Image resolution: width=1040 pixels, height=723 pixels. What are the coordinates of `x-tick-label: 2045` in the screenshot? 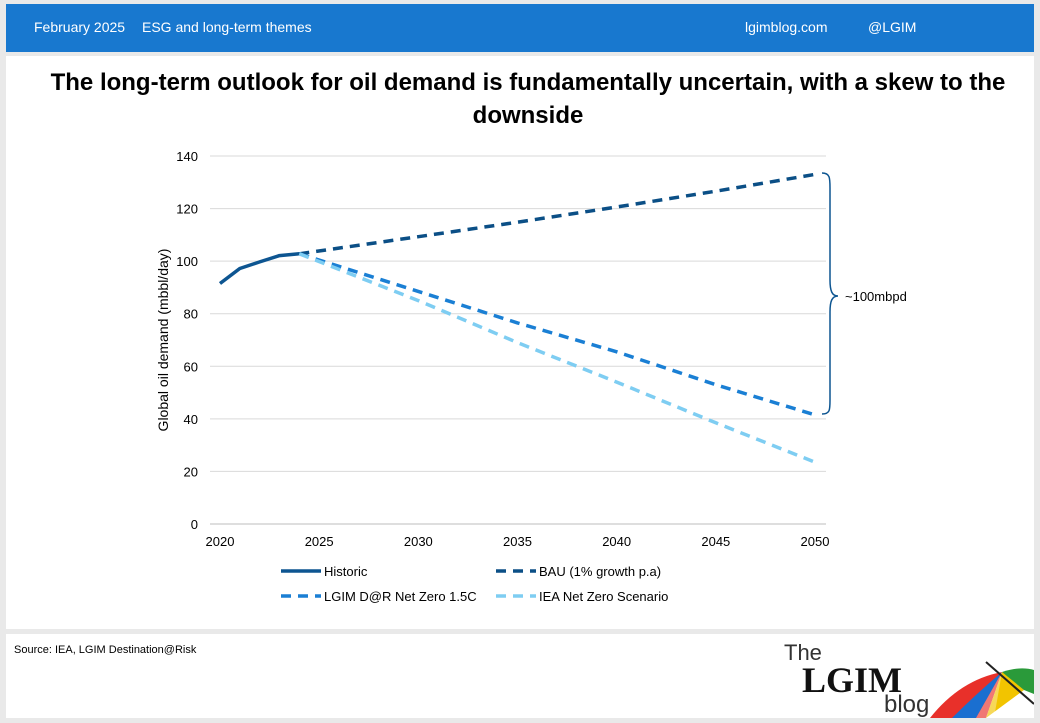 It's located at (715, 541).